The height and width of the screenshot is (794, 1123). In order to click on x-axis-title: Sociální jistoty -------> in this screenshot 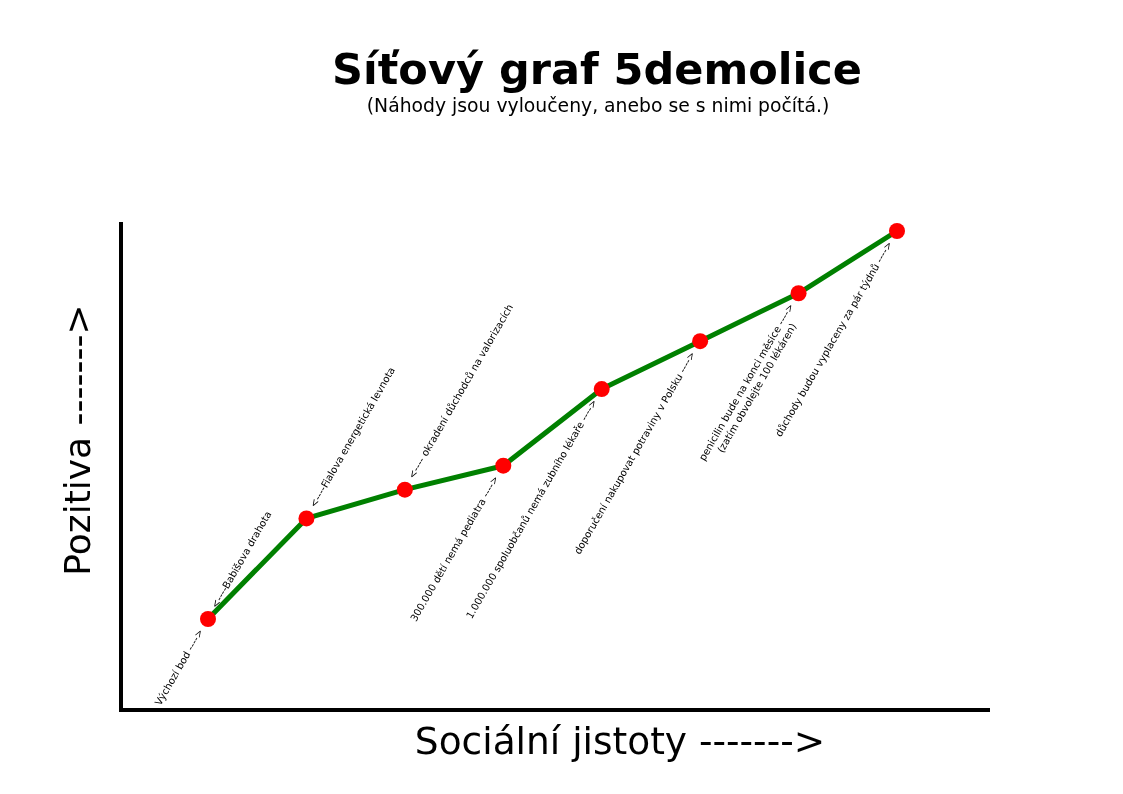, I will do `click(620, 741)`.